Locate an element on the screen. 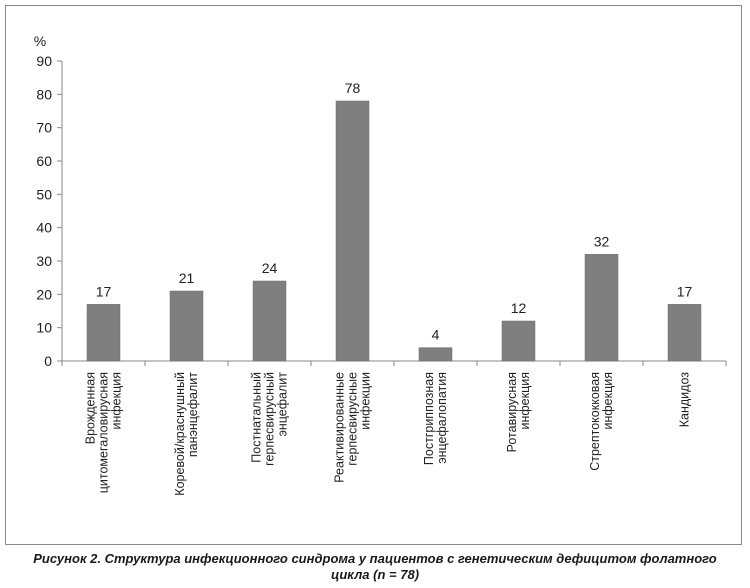  y-tick-label: 10 is located at coordinates (44, 328).